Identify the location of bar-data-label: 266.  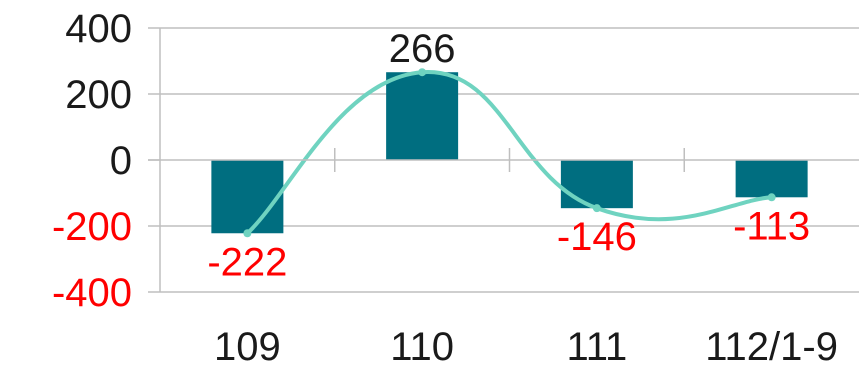
(422, 49).